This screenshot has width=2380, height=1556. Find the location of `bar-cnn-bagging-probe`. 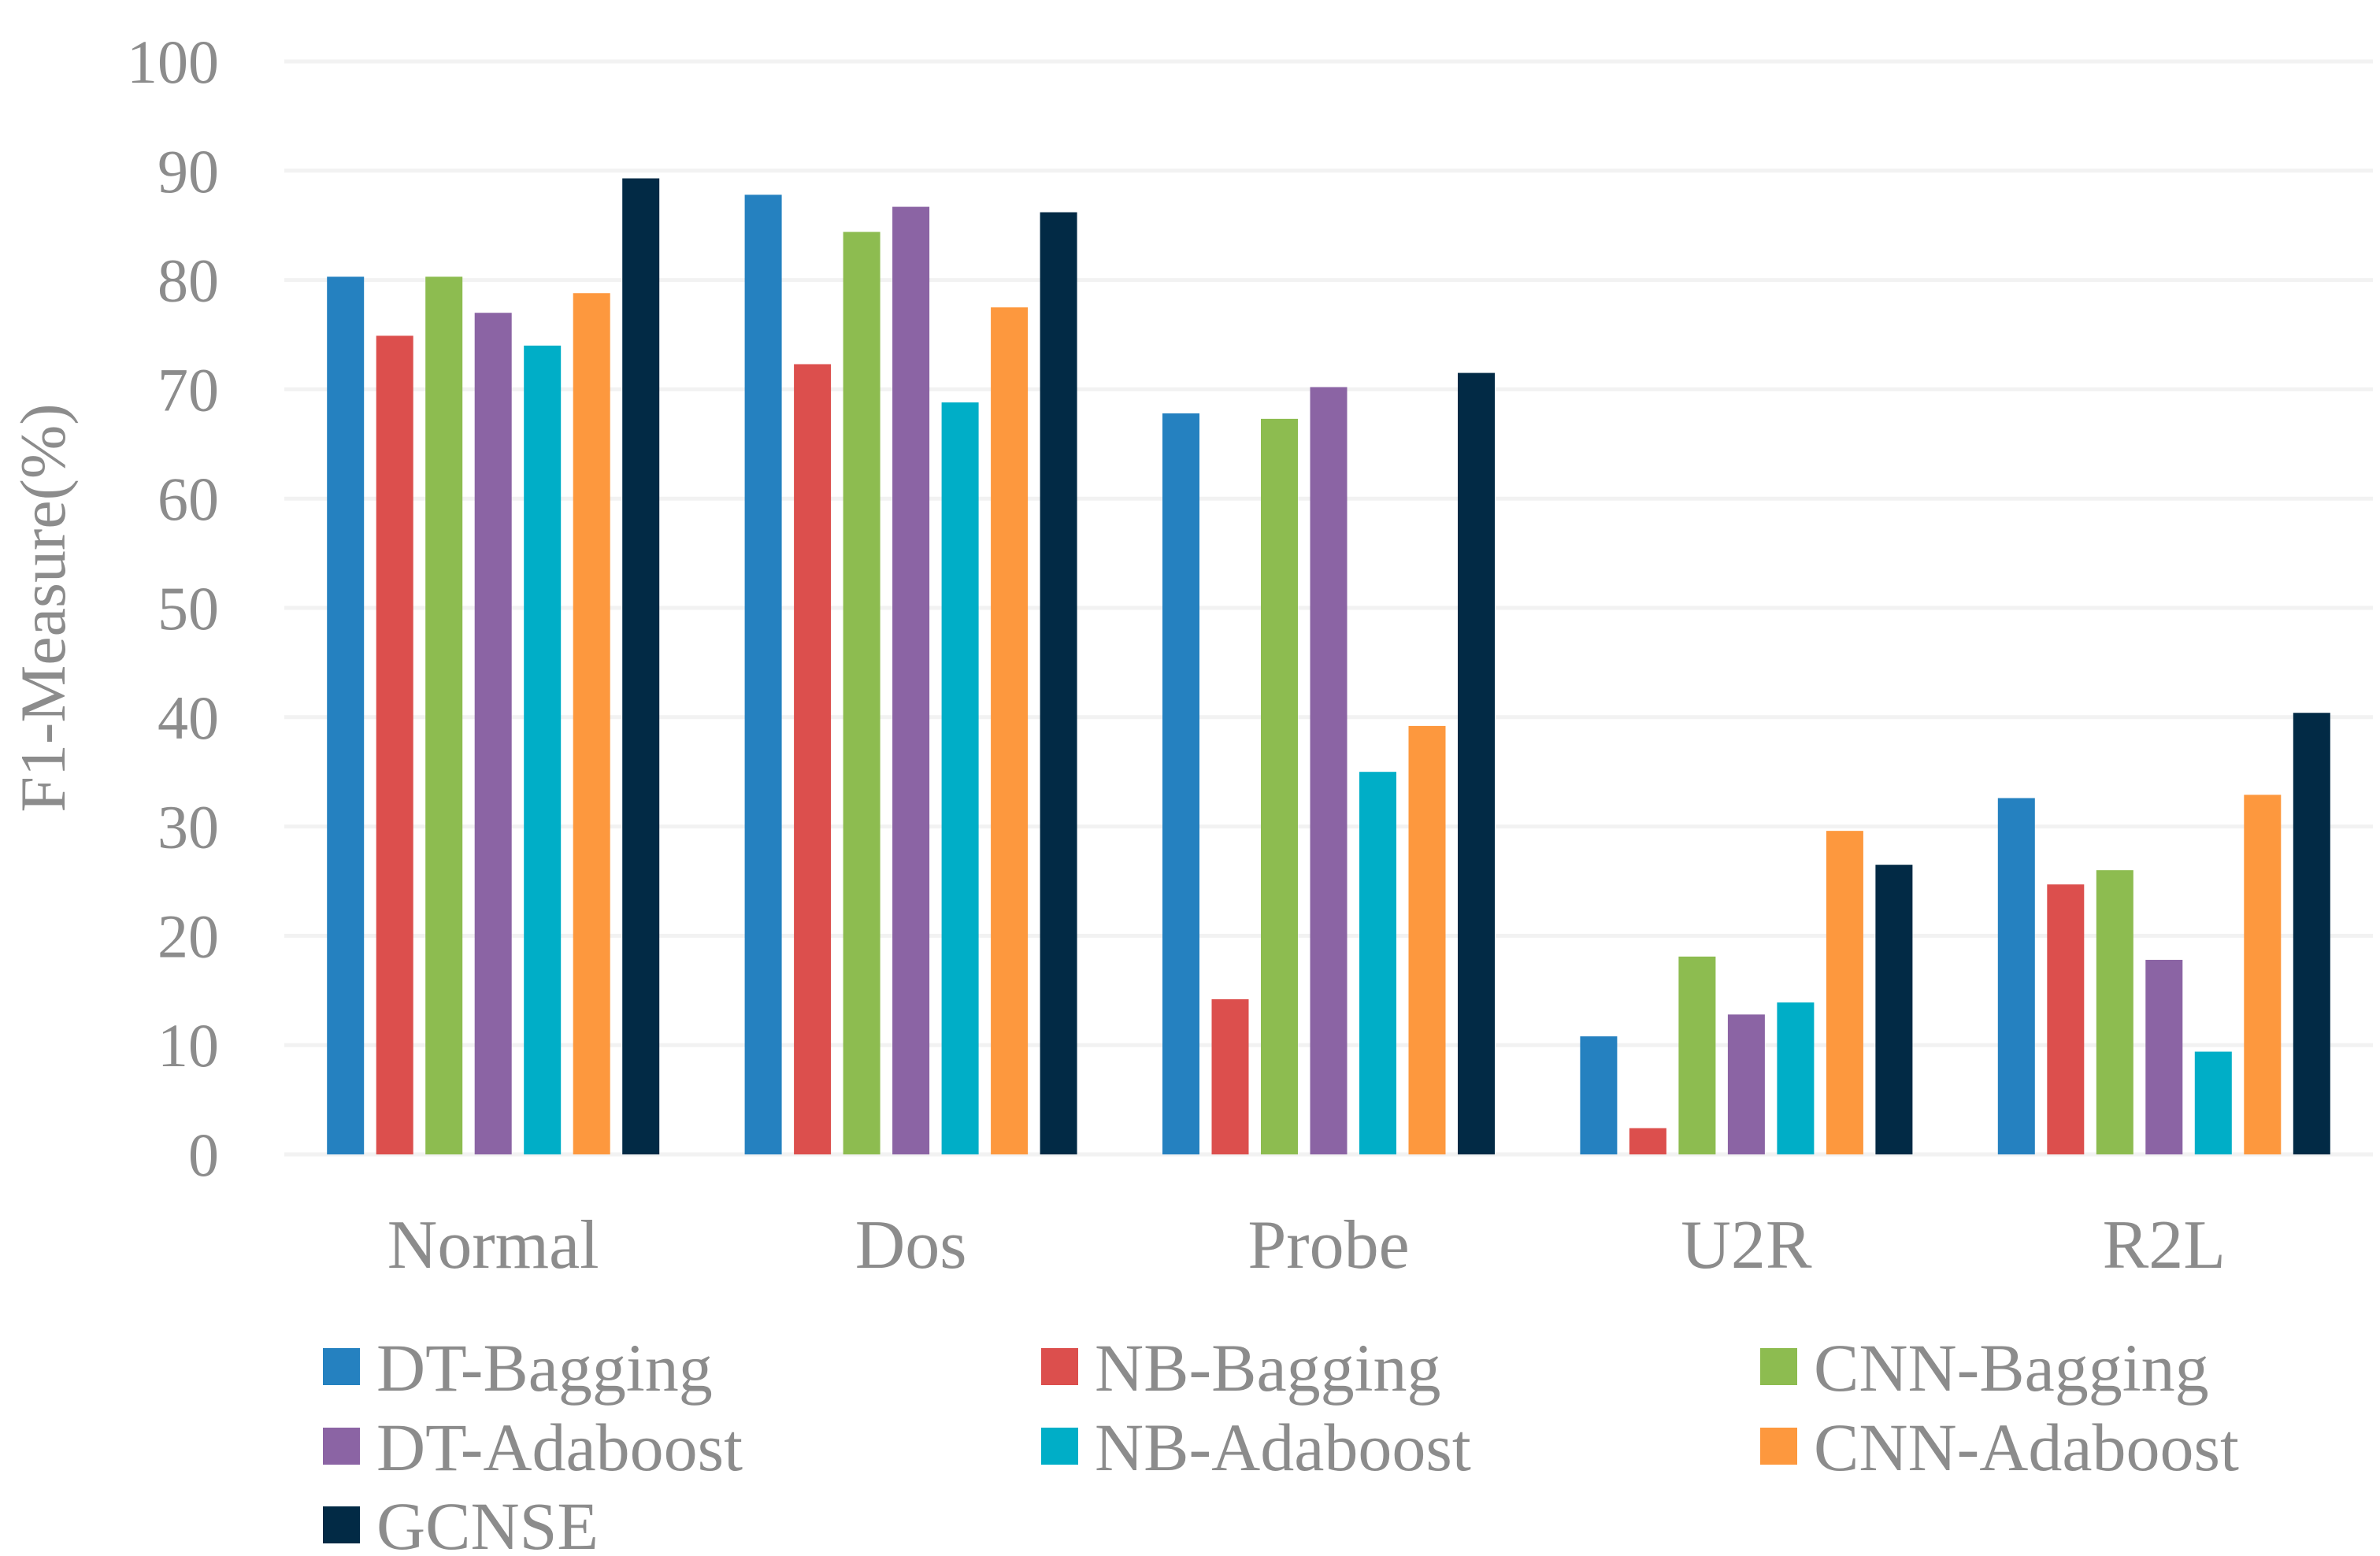

bar-cnn-bagging-probe is located at coordinates (1279, 786).